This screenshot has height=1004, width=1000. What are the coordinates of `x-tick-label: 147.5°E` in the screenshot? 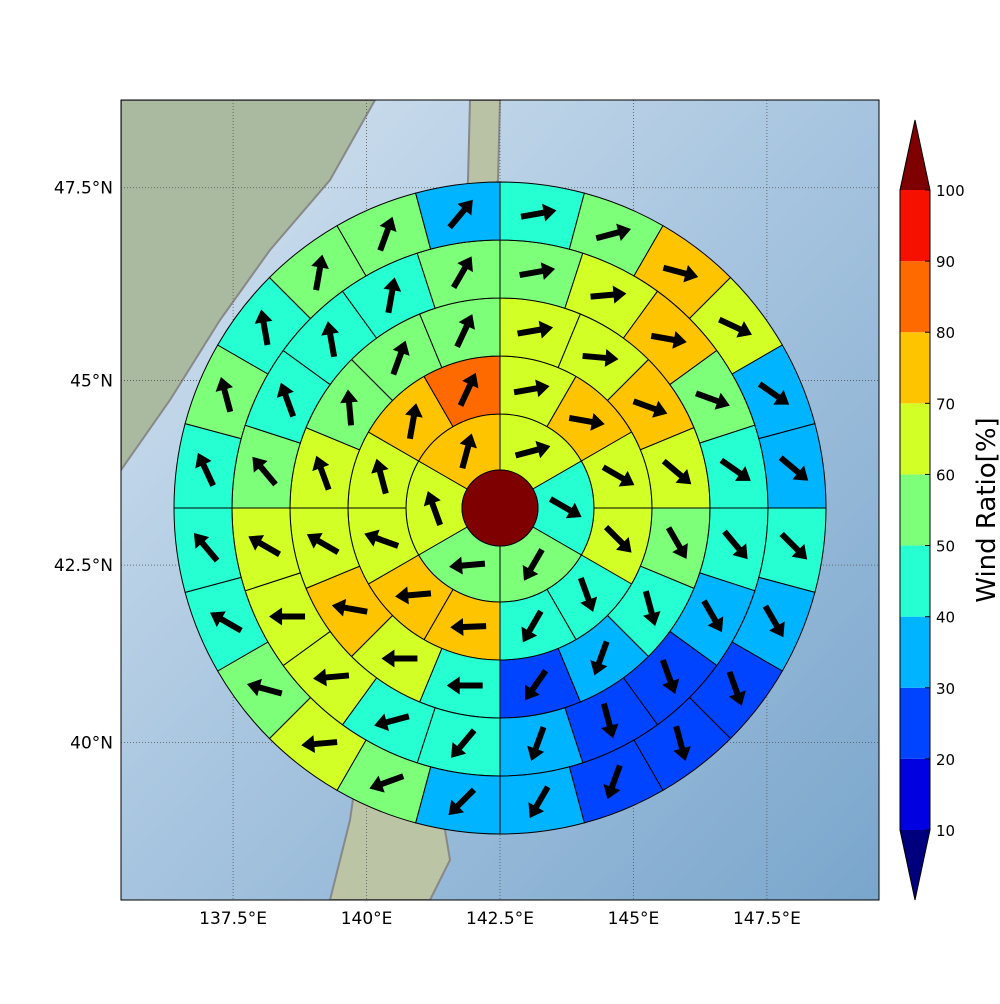 It's located at (767, 919).